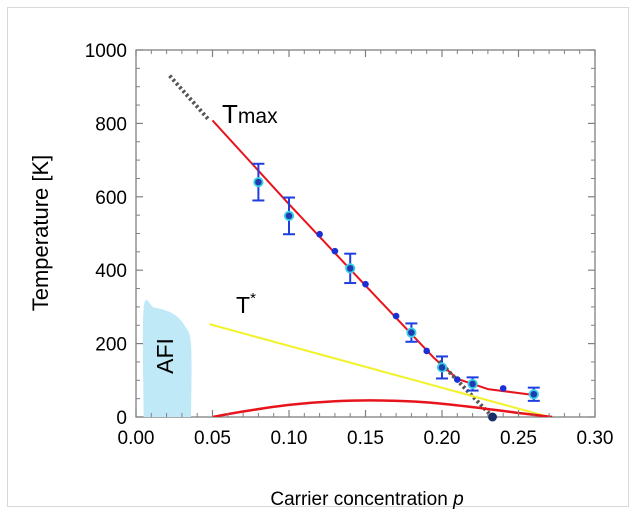  What do you see at coordinates (243, 305) in the screenshot?
I see `tstar-annotation-main: T` at bounding box center [243, 305].